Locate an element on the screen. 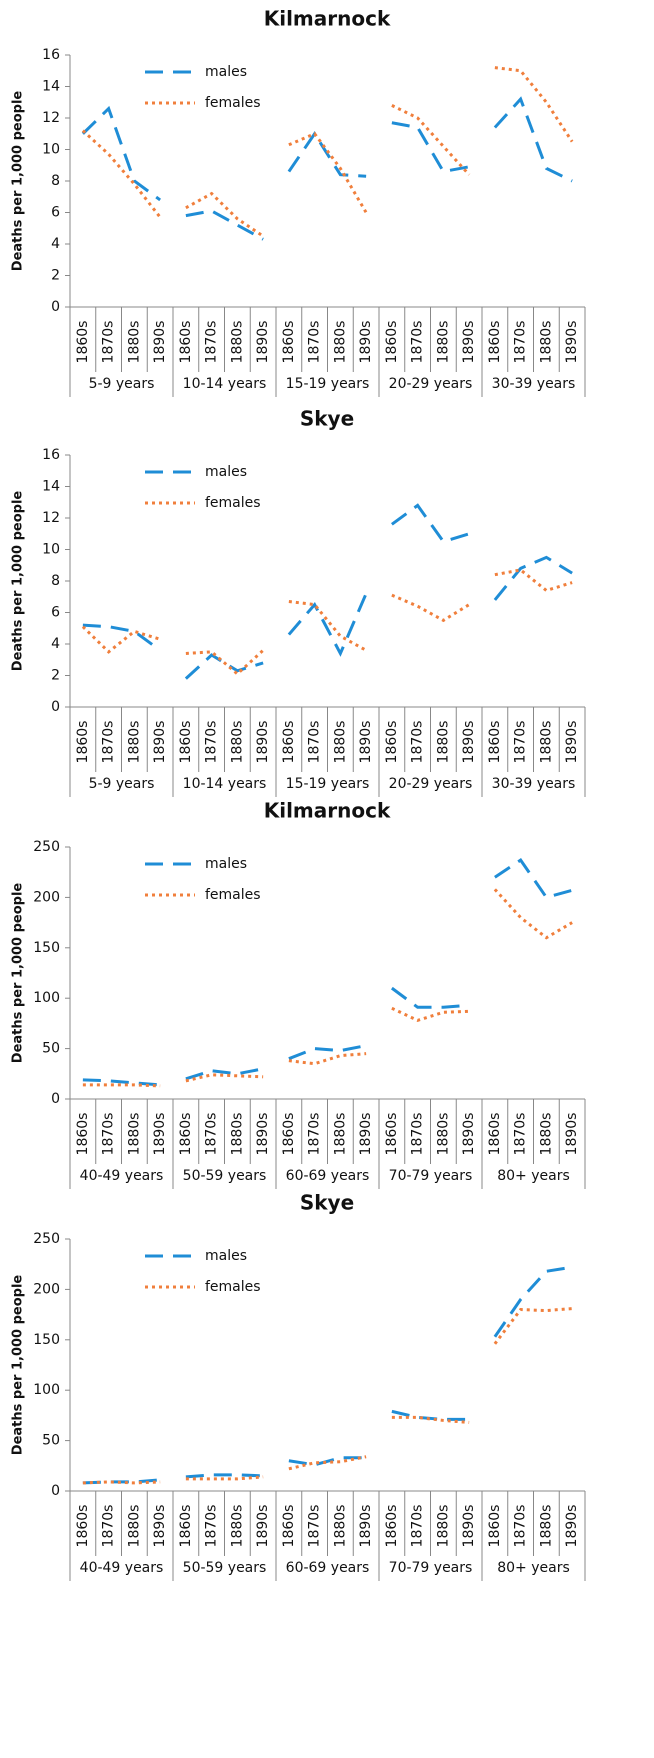 The width and height of the screenshot is (654, 1758). y-tick-label: 2 is located at coordinates (55, 276).